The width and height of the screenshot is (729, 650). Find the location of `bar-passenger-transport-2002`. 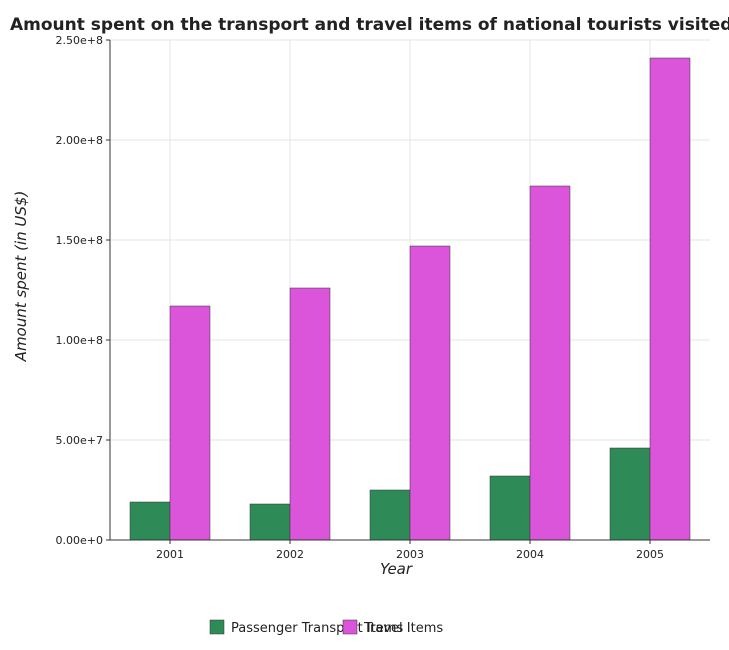

bar-passenger-transport-2002 is located at coordinates (270, 522).